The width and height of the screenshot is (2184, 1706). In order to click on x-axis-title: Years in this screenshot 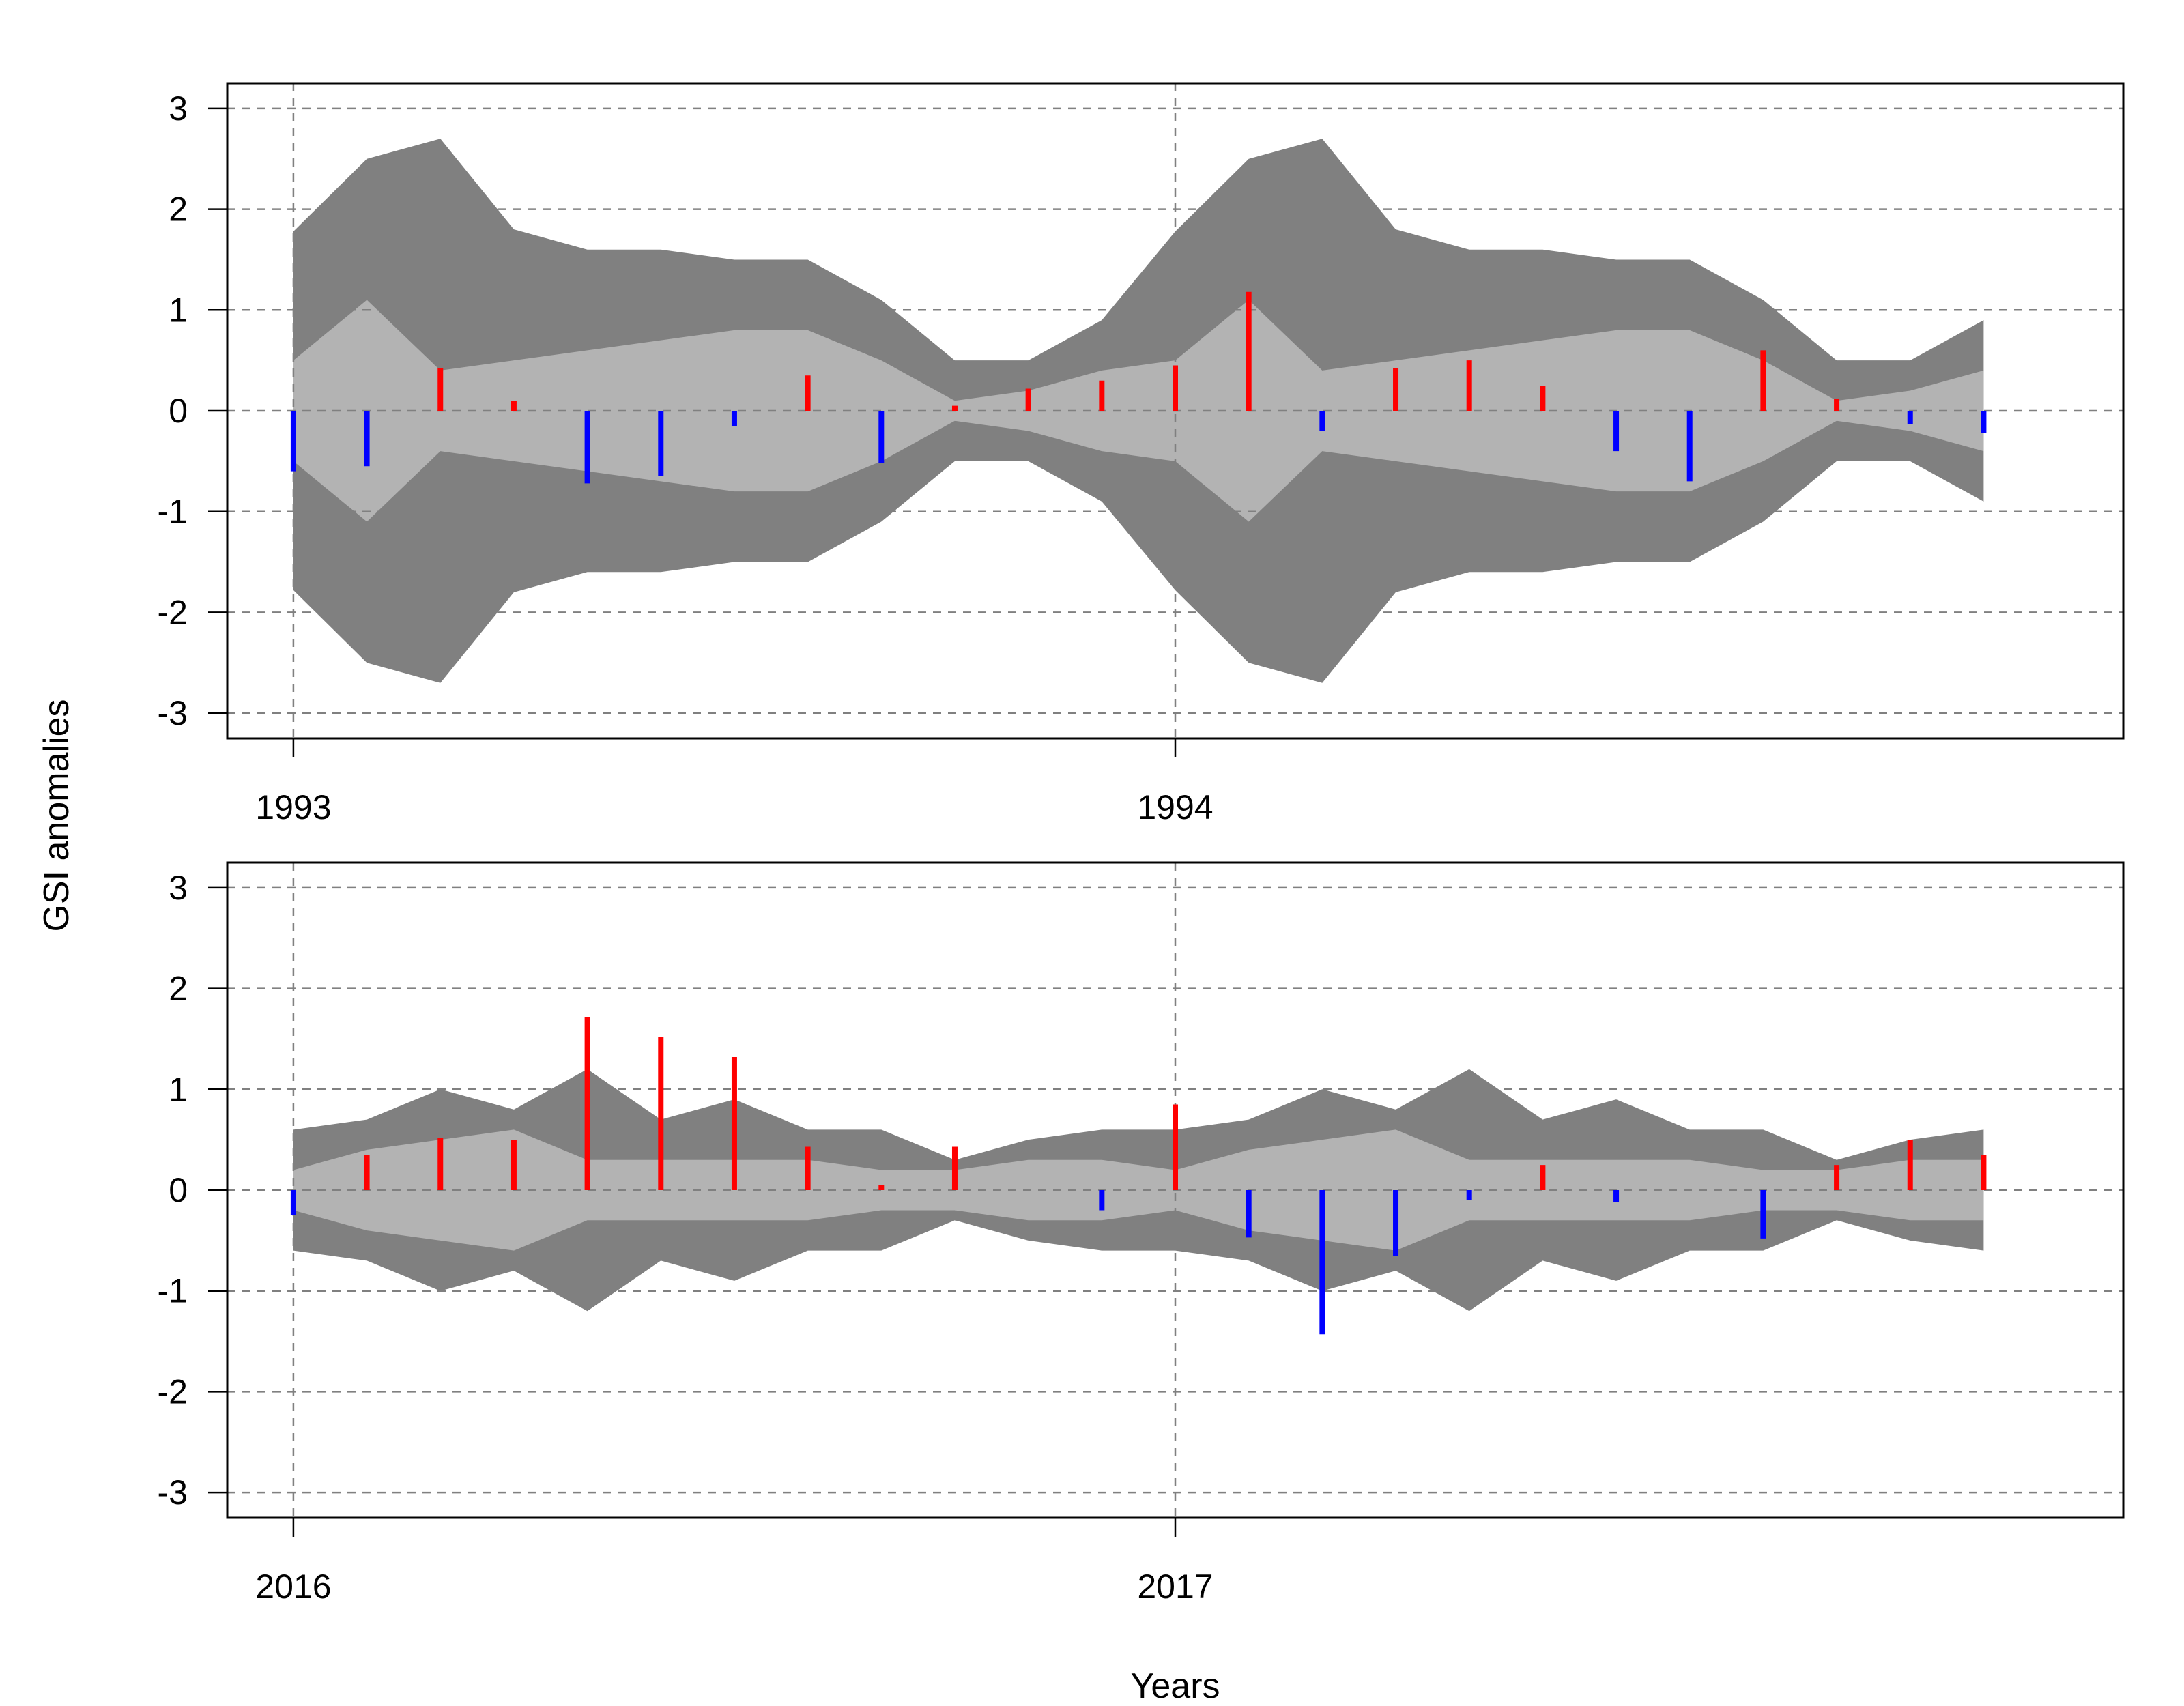, I will do `click(1175, 1686)`.